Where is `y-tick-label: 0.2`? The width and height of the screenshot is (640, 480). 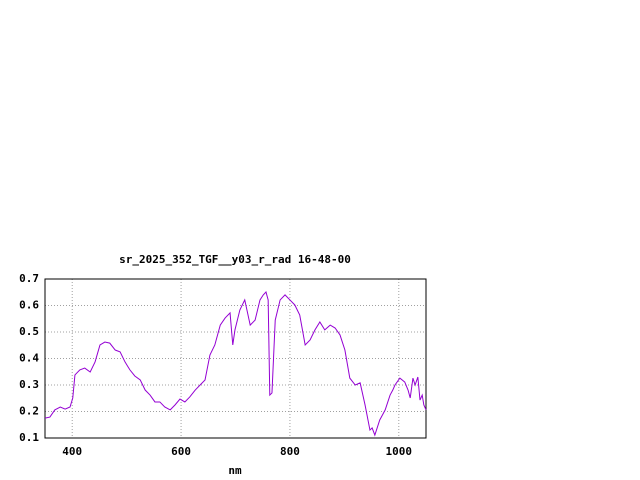
y-tick-label: 0.2 is located at coordinates (29, 411).